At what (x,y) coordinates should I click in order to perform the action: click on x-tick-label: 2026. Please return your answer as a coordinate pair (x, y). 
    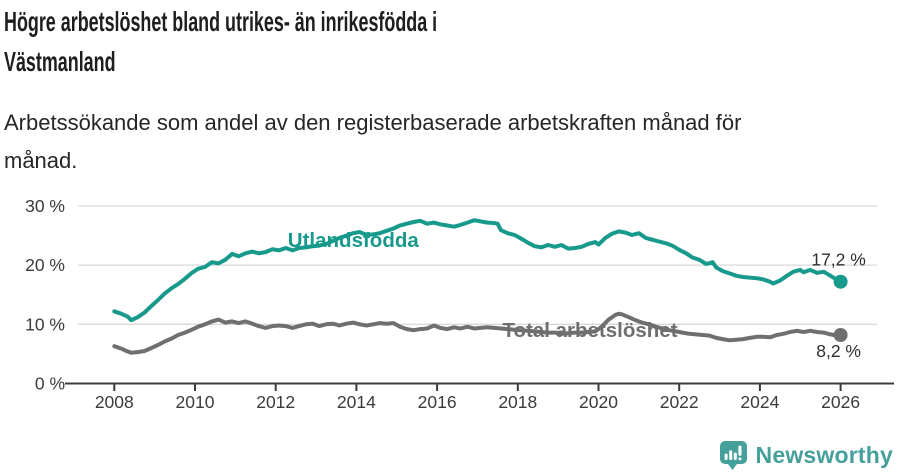
    Looking at the image, I should click on (840, 402).